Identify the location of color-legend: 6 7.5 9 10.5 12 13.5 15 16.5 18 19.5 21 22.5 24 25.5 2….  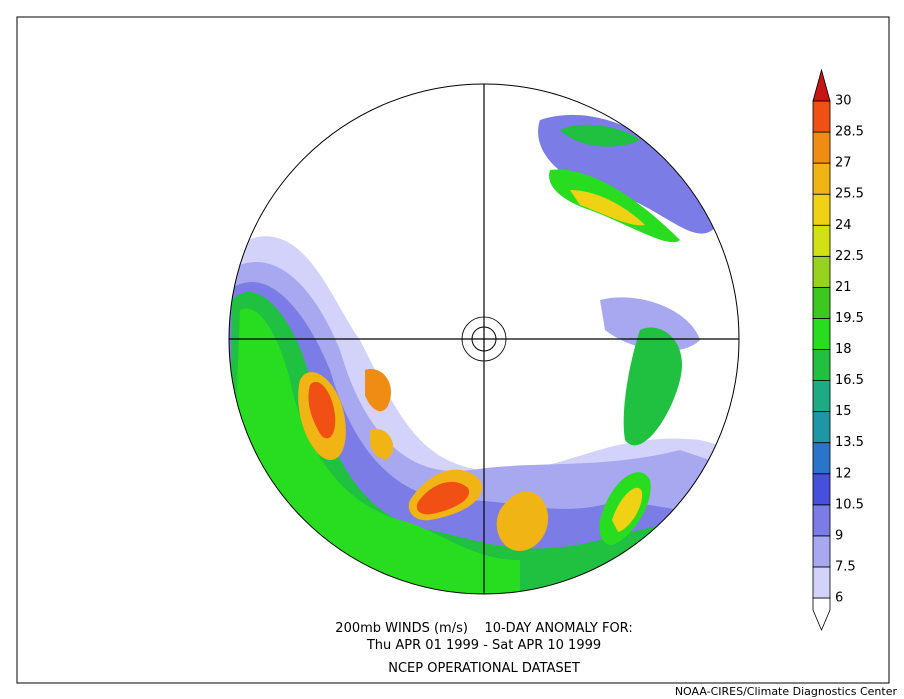
(838, 350).